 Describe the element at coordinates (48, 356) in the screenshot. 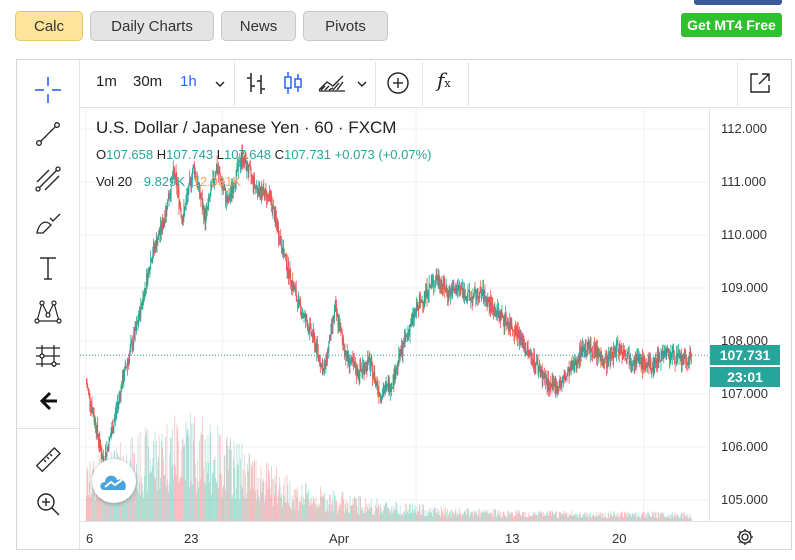

I see `prediction-tool-icon` at that location.